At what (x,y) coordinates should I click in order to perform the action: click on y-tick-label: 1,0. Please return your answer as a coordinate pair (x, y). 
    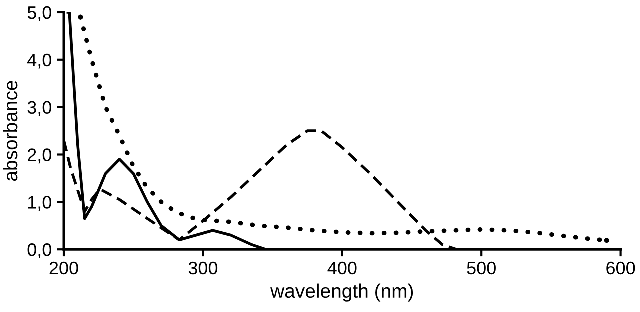
    Looking at the image, I should click on (40, 204).